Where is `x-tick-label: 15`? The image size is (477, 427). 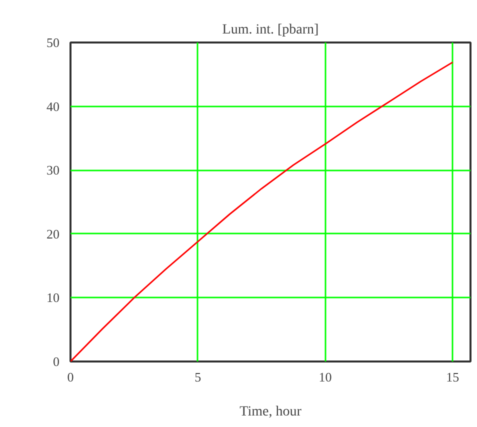
x-tick-label: 15 is located at coordinates (453, 377).